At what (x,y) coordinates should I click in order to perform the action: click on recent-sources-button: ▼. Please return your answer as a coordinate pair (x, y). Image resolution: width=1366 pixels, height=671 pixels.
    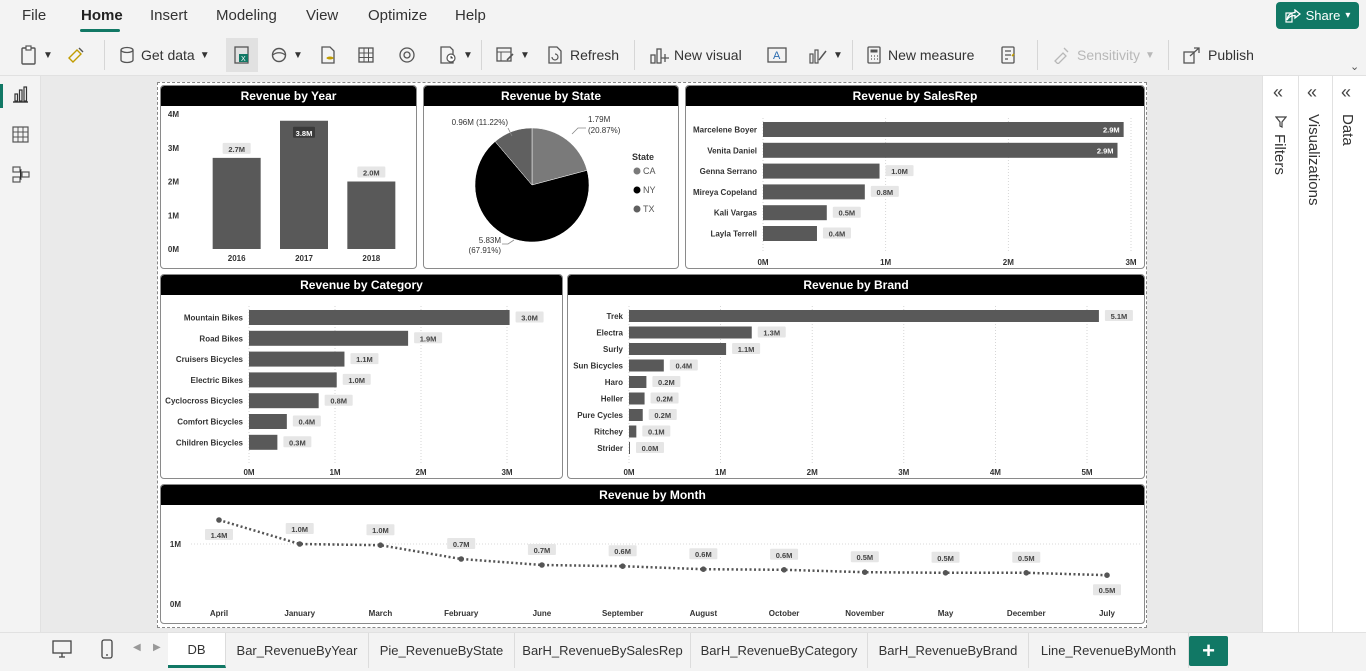
    Looking at the image, I should click on (455, 55).